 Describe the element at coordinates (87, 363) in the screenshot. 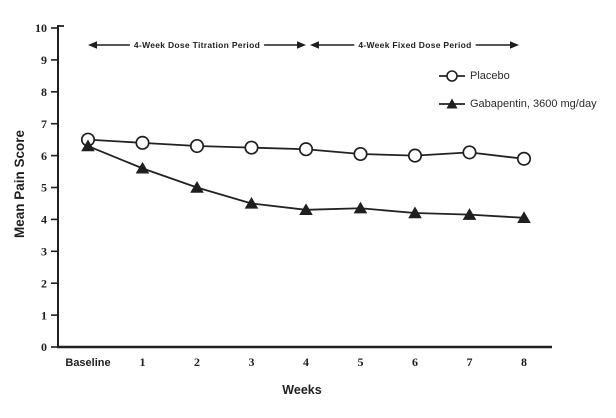

I see `x-tick-label: Baseline` at that location.